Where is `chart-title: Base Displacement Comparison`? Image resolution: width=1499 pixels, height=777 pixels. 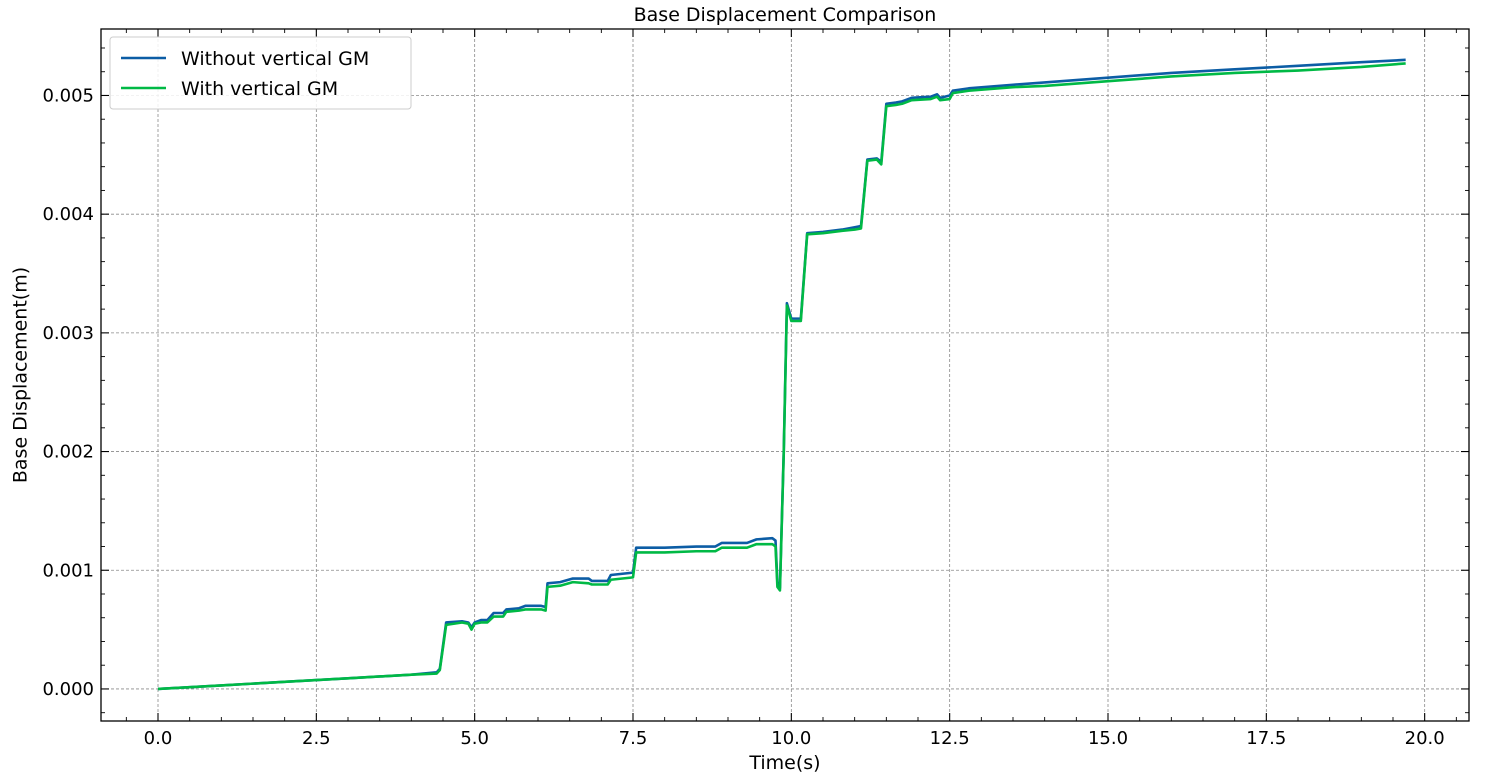 chart-title: Base Displacement Comparison is located at coordinates (785, 15).